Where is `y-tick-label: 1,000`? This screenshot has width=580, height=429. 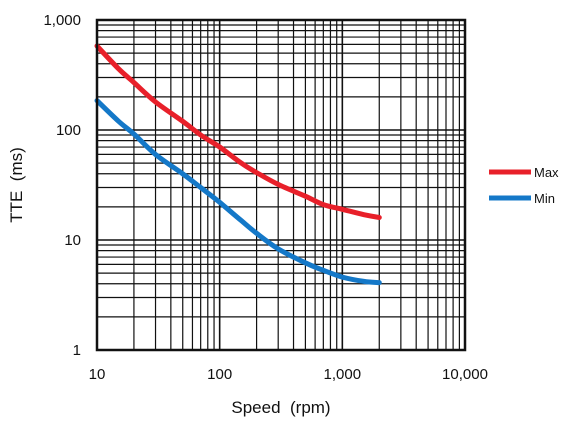
y-tick-label: 1,000 is located at coordinates (62, 20).